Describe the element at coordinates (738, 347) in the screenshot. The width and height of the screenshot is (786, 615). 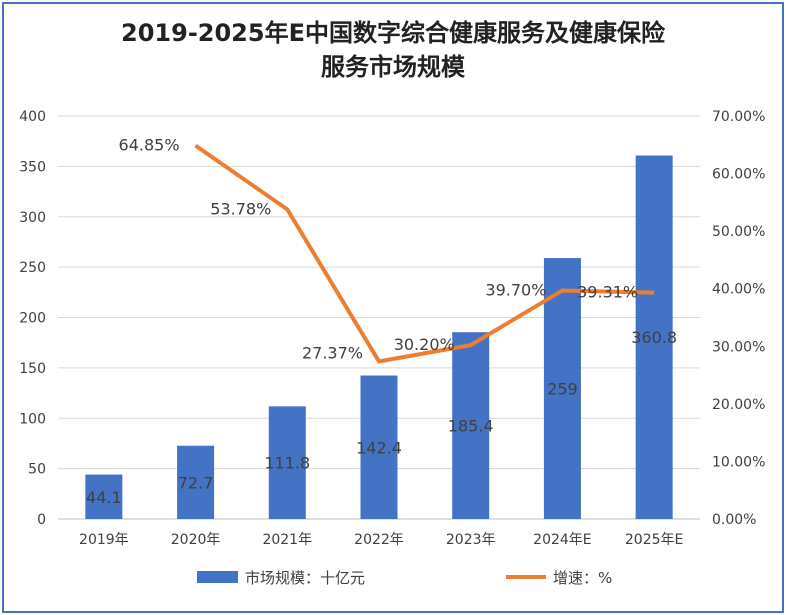
I see `right-tick-label: 30.00%` at that location.